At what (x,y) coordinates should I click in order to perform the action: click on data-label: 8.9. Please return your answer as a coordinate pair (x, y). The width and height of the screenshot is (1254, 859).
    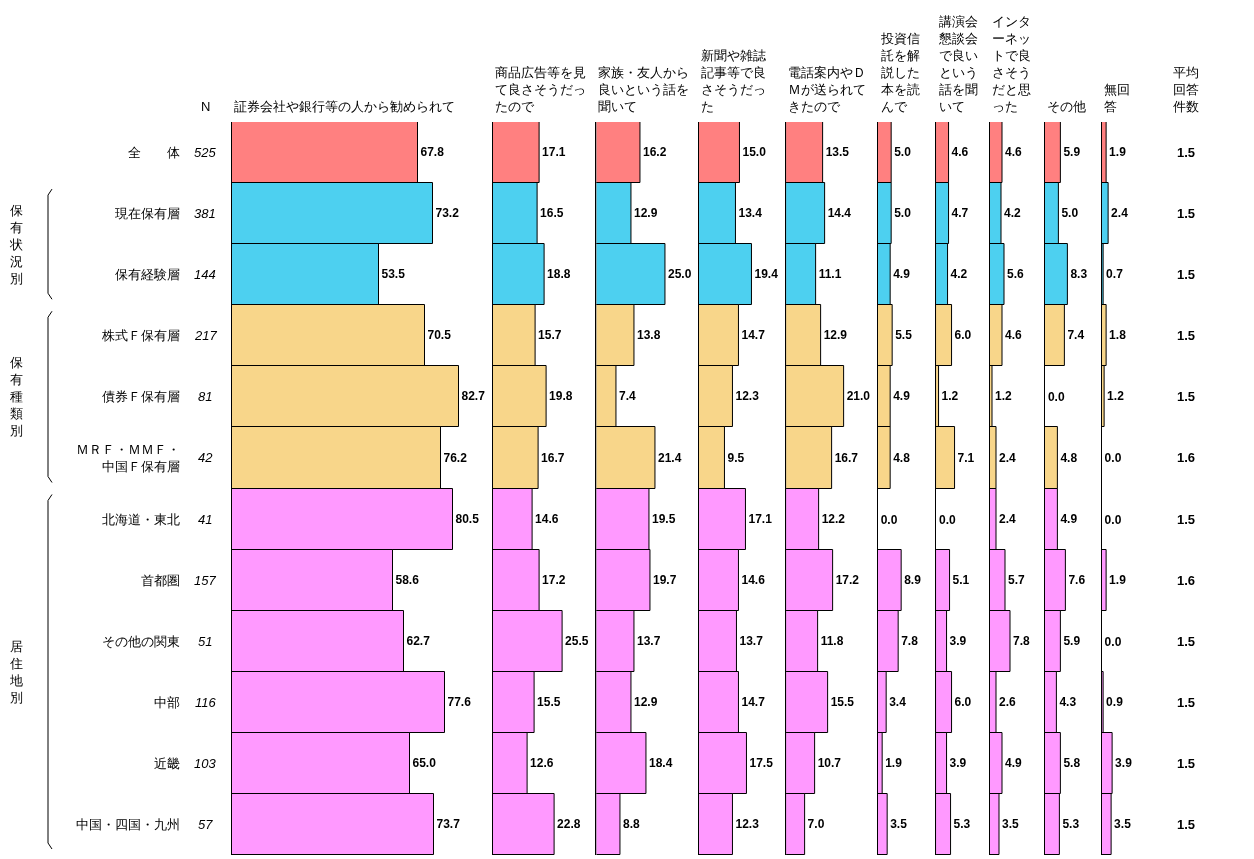
    Looking at the image, I should click on (913, 580).